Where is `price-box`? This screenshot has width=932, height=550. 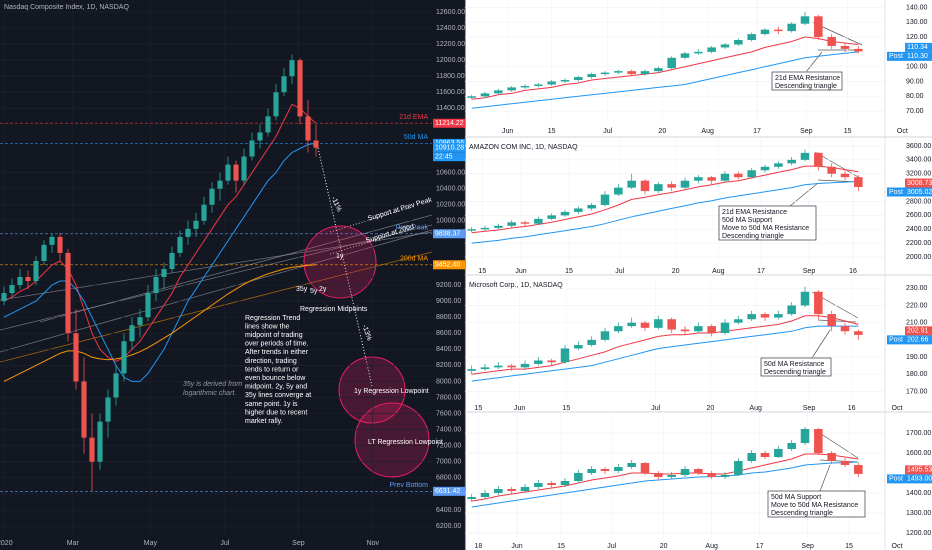 price-box is located at coordinates (449, 491).